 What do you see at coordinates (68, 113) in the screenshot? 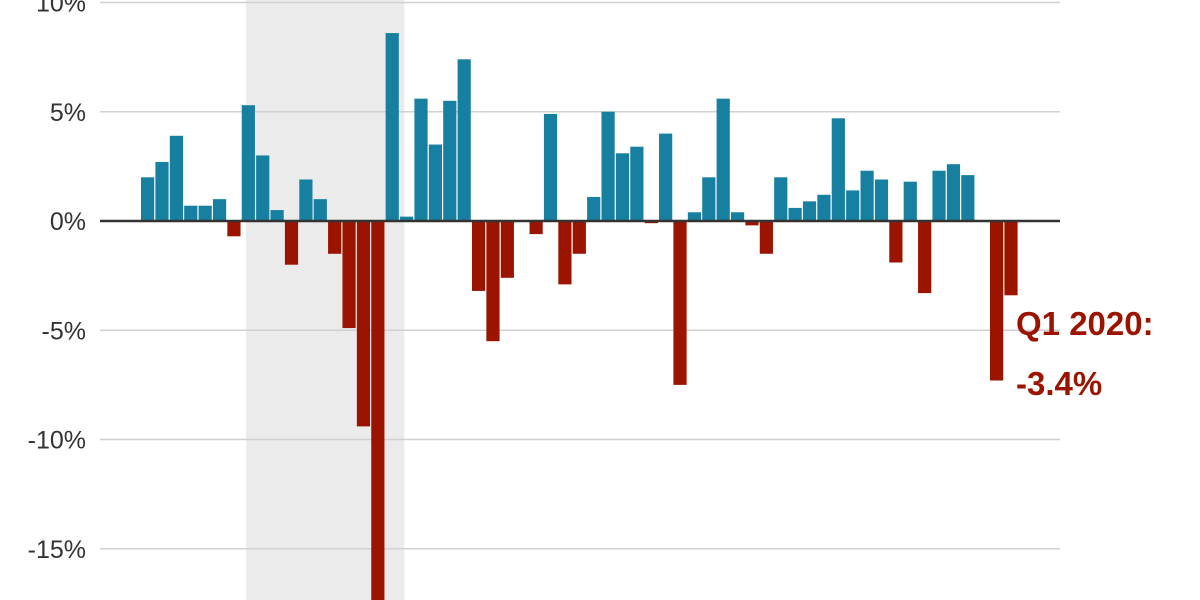
I see `y-tick-label: 5%` at bounding box center [68, 113].